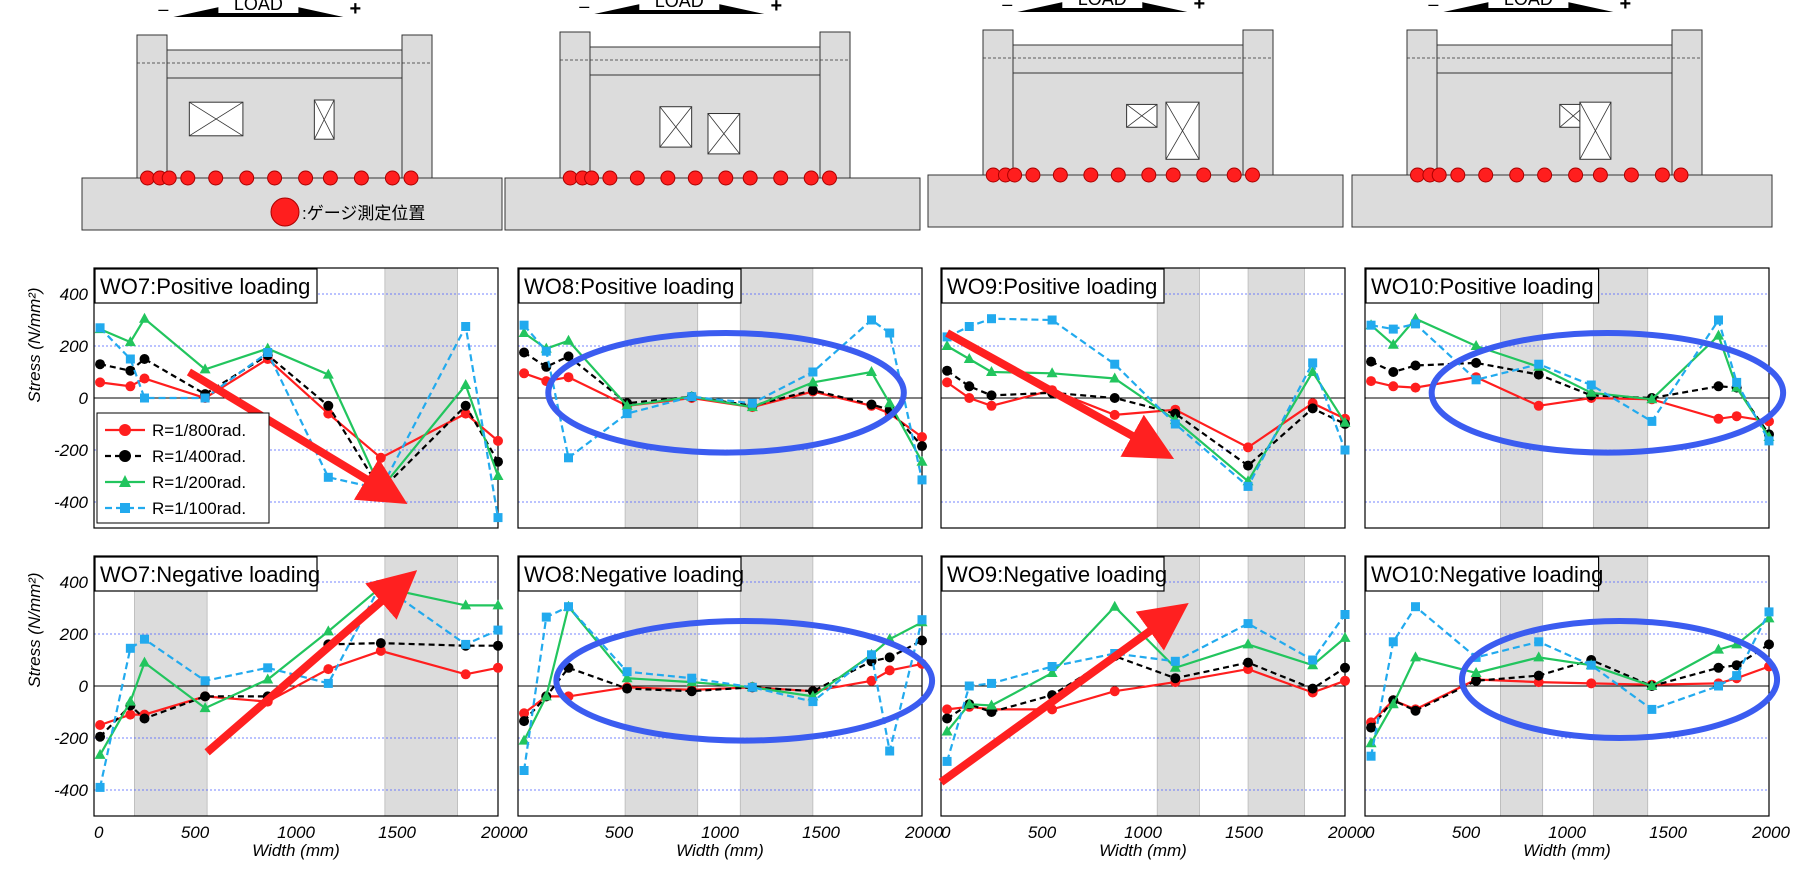 Image resolution: width=1800 pixels, height=870 pixels. Describe the element at coordinates (152, 106) in the screenshot. I see `left-column` at that location.